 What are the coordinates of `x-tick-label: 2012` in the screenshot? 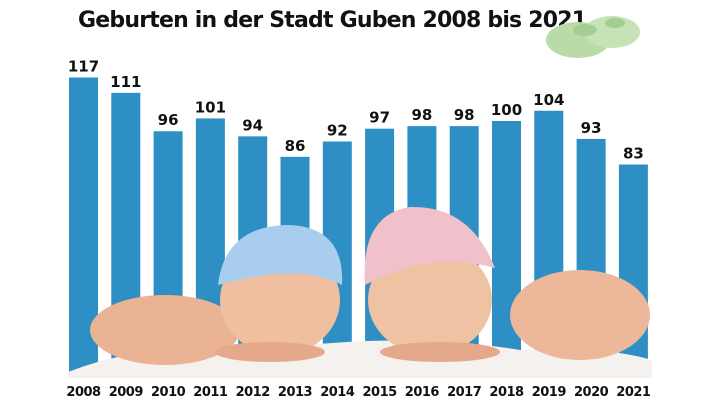 It's located at (253, 392).